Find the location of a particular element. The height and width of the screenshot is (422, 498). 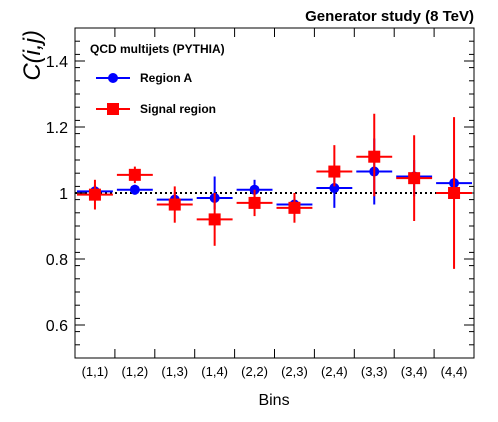

legend-item-region-a: Region A is located at coordinates (144, 78).